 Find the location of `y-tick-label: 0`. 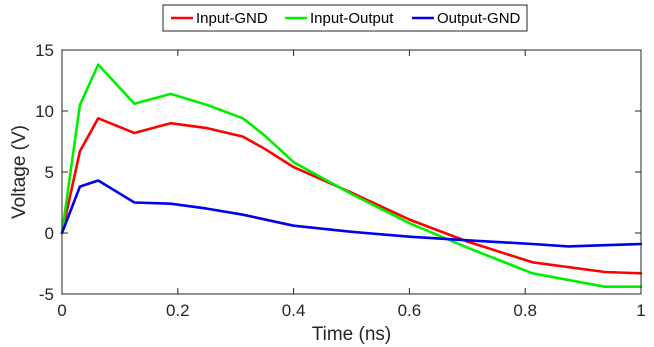

y-tick-label: 0 is located at coordinates (49, 233).